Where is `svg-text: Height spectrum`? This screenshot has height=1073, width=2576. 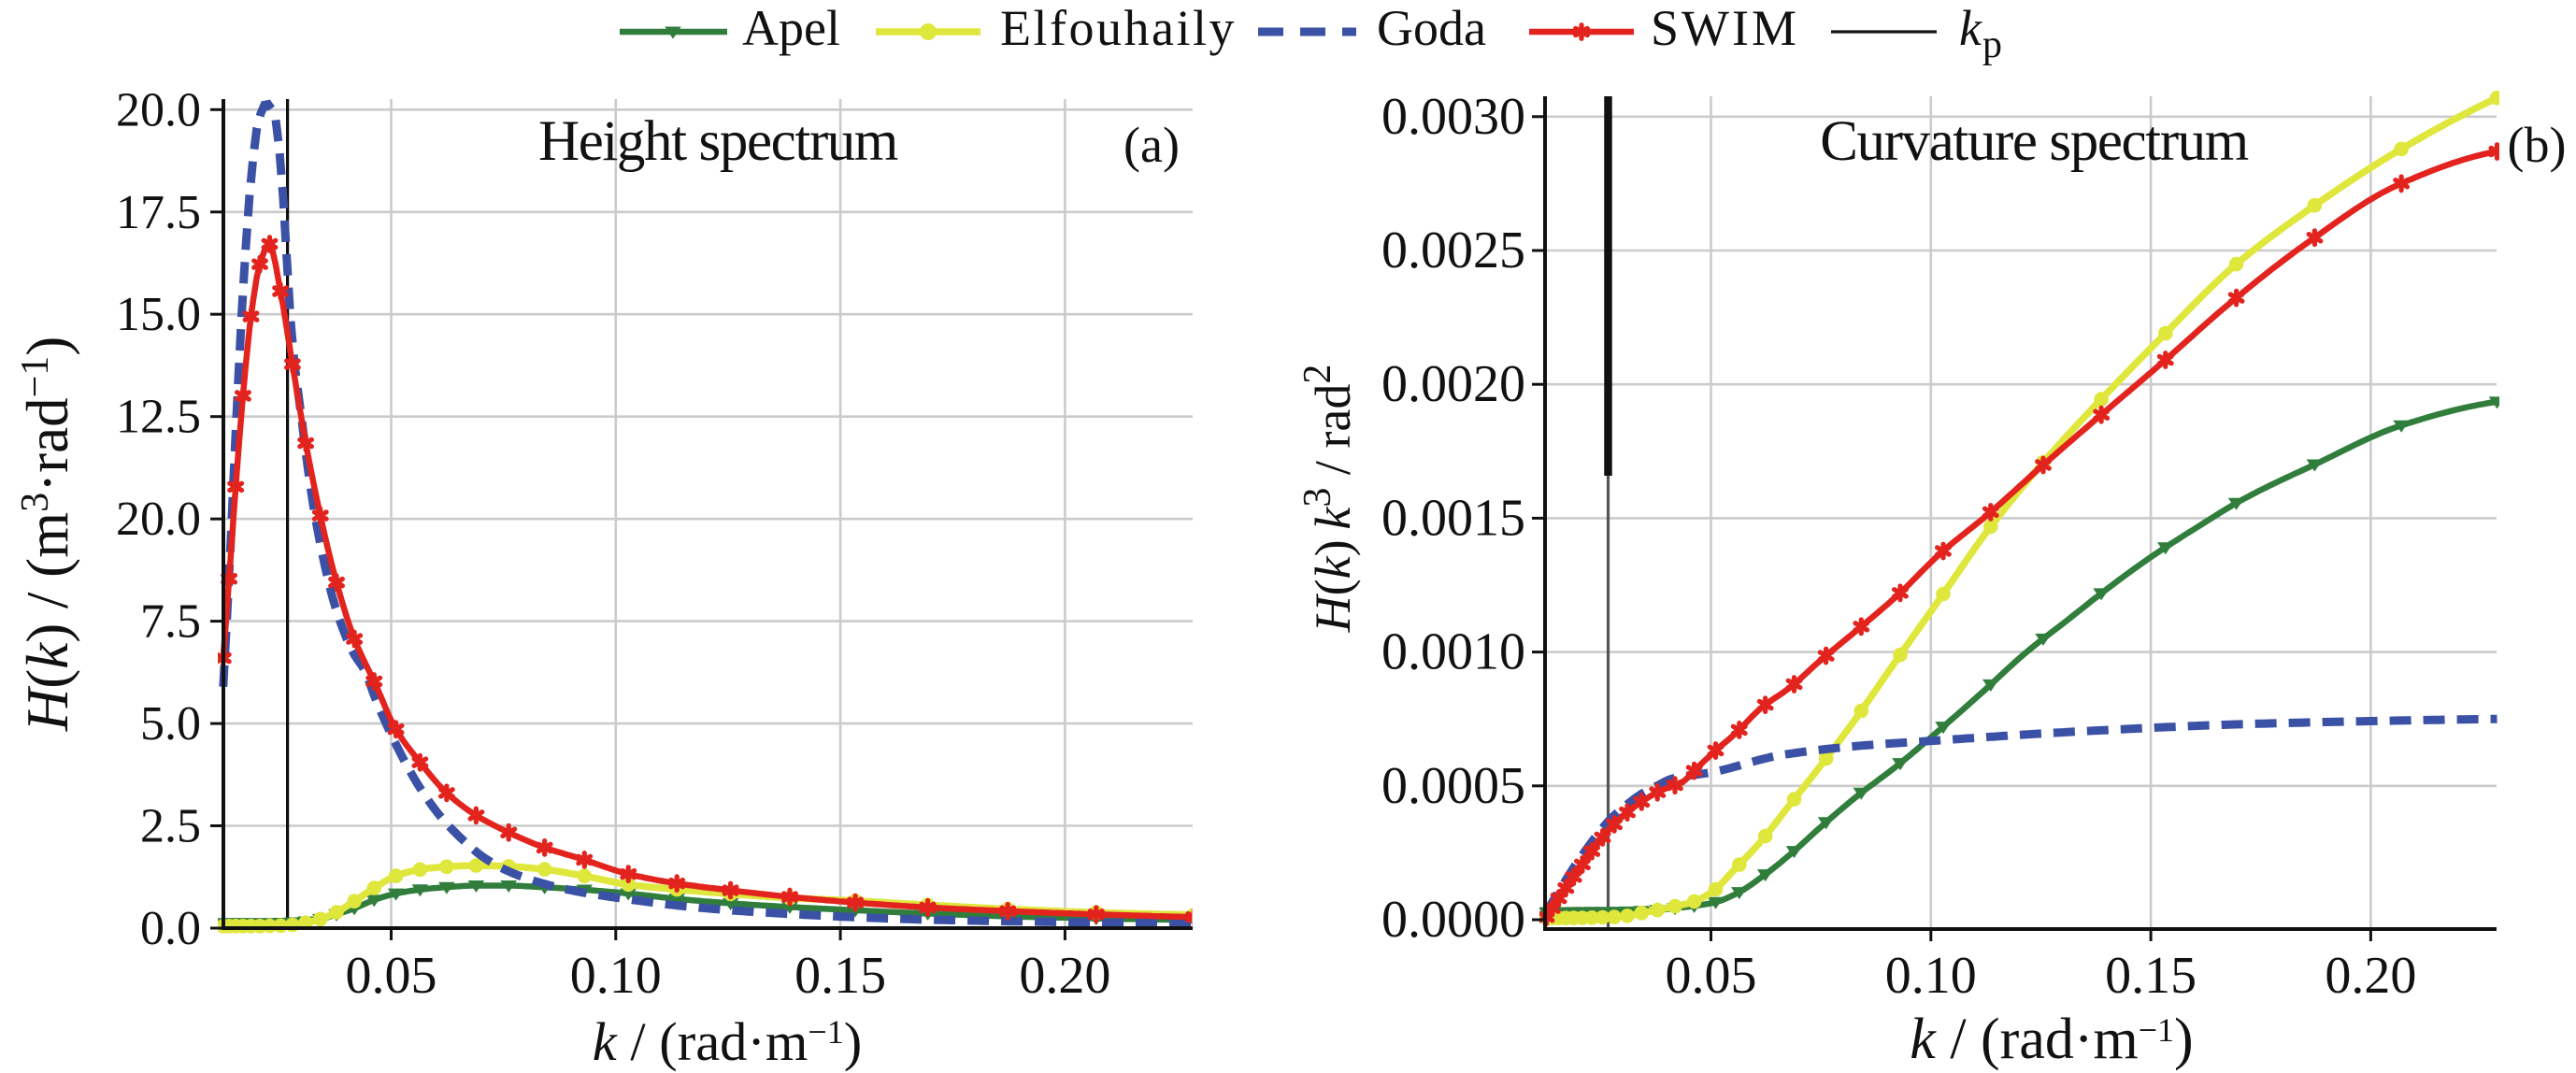 svg-text: Height spectrum is located at coordinates (718, 141).